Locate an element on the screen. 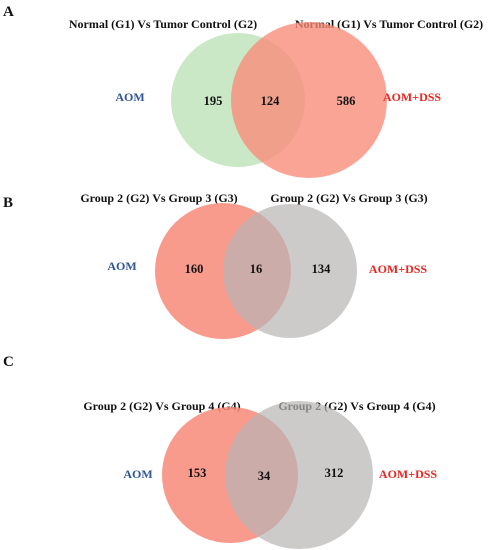 This screenshot has width=489, height=550. panel-b-left-set-title: Group 2 (G2) Vs Group 3 (G3) is located at coordinates (158, 198).